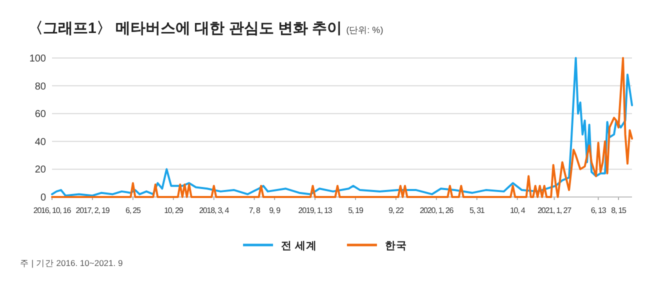 The width and height of the screenshot is (650, 282). Describe the element at coordinates (356, 210) in the screenshot. I see `x-tick-label: 5, 19` at that location.